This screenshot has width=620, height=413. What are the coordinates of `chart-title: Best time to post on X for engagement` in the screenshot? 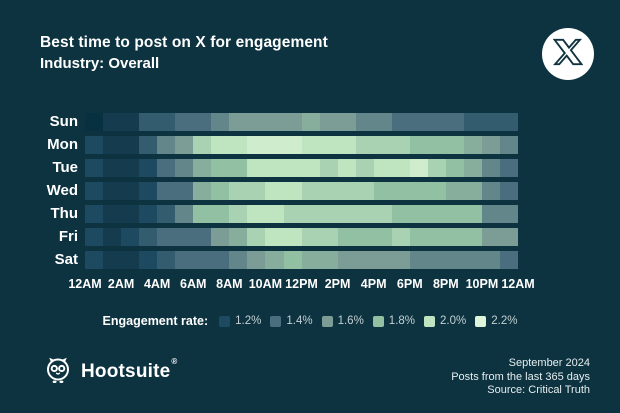 It's located at (184, 42).